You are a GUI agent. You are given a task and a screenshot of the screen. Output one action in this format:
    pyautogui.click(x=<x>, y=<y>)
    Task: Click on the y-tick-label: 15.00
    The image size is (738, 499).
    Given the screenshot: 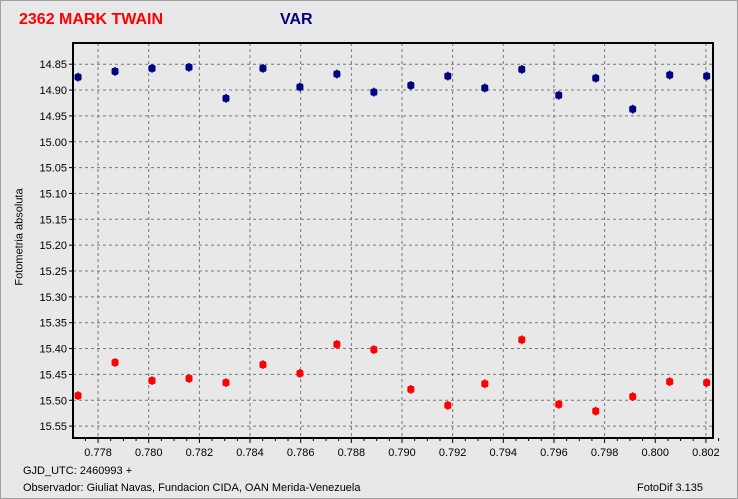 What is the action you would take?
    pyautogui.click(x=53, y=143)
    